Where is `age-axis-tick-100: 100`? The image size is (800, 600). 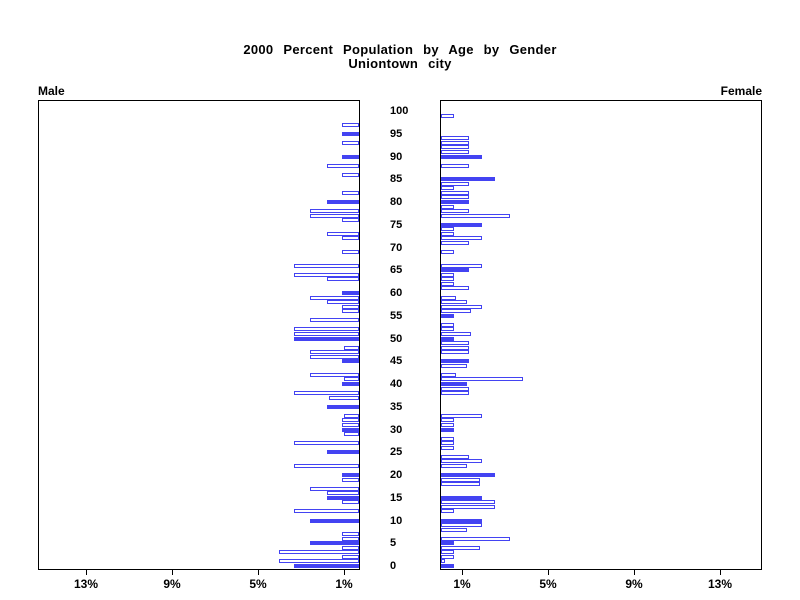
age-axis-tick-100: 100 is located at coordinates (399, 111).